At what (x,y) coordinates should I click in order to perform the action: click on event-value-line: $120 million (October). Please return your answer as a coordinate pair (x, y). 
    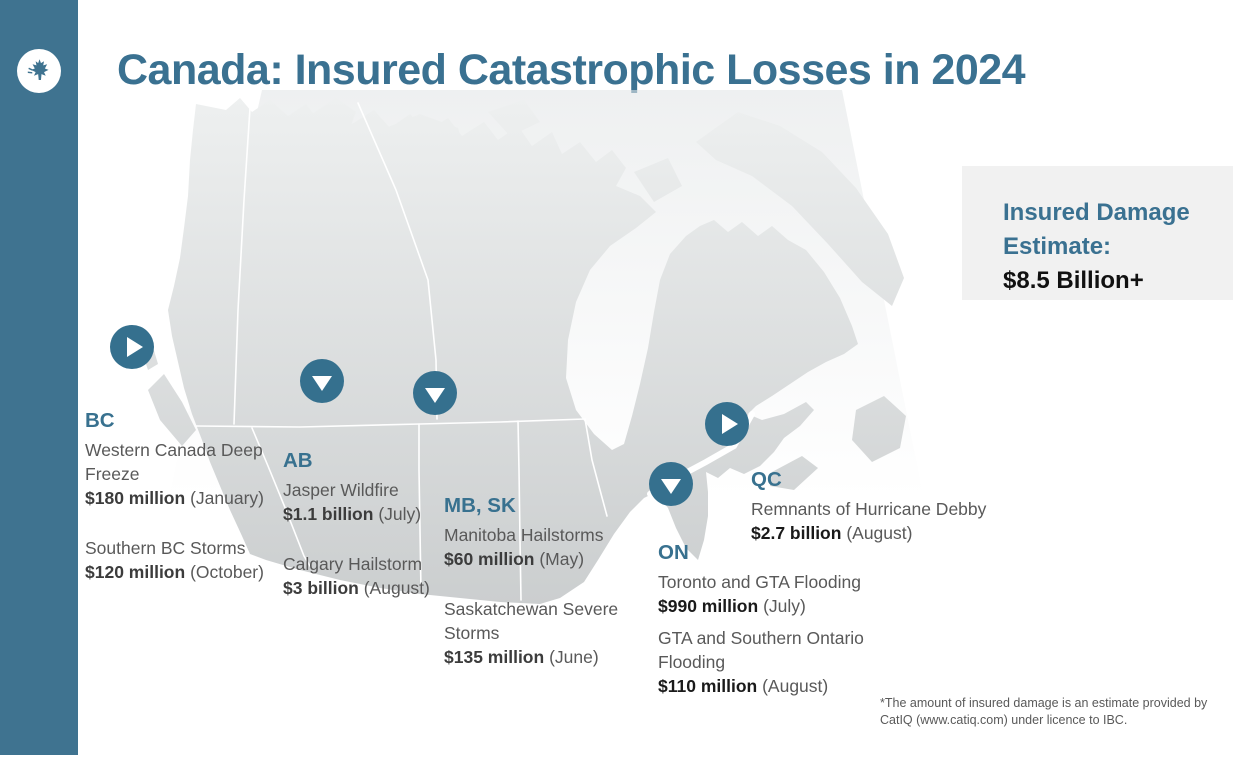
    Looking at the image, I should click on (184, 572).